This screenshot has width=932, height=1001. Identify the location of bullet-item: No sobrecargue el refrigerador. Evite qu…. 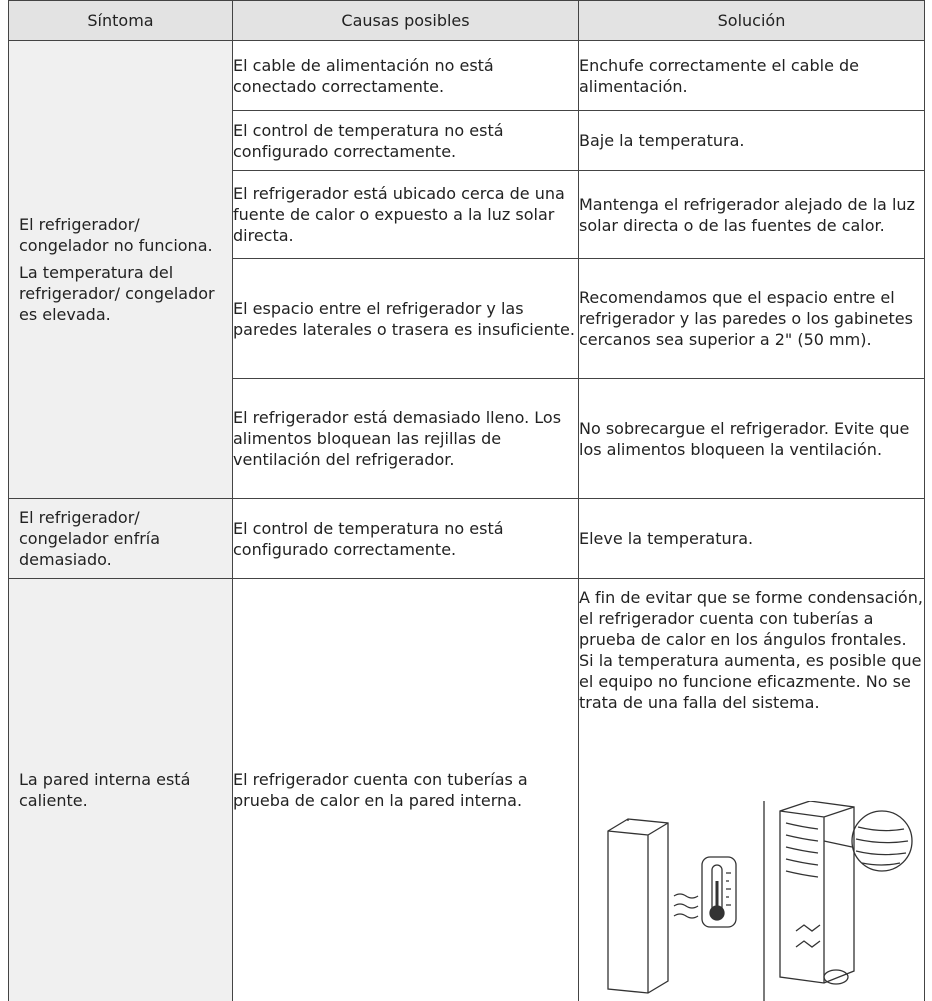
(751, 439).